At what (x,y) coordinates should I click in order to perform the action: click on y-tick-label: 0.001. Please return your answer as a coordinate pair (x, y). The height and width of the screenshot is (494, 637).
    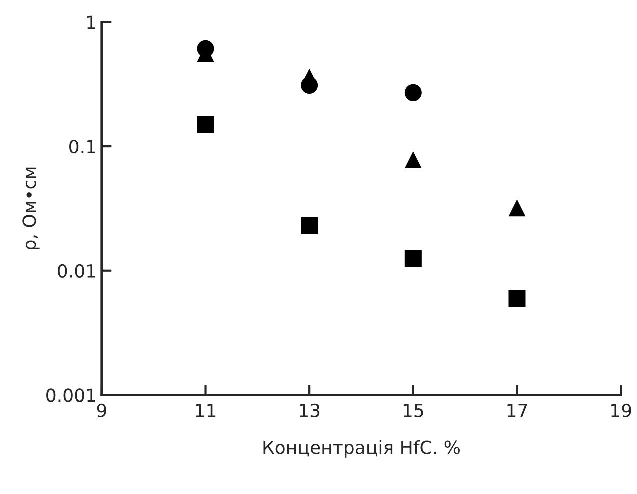
    Looking at the image, I should click on (71, 395).